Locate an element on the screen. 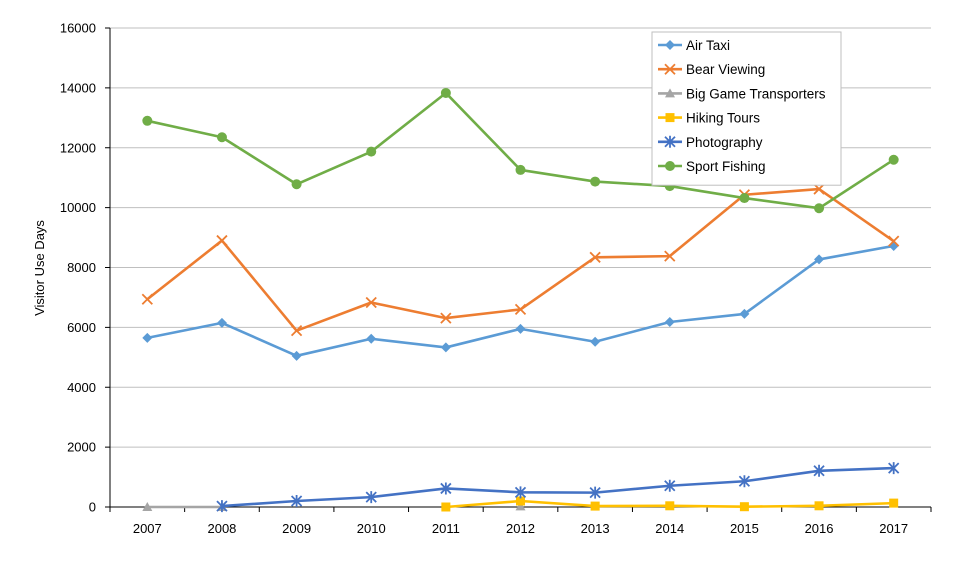 Image resolution: width=960 pixels, height=561 pixels. series-photography is located at coordinates (558, 487).